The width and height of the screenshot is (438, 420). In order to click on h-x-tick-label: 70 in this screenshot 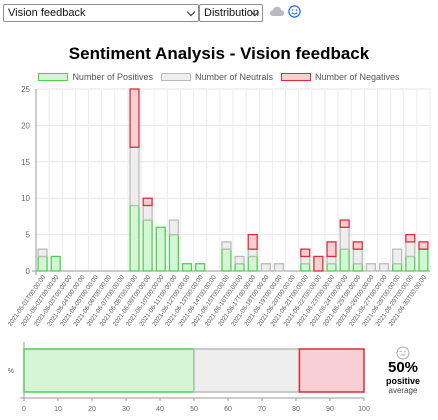, I will do `click(262, 409)`.